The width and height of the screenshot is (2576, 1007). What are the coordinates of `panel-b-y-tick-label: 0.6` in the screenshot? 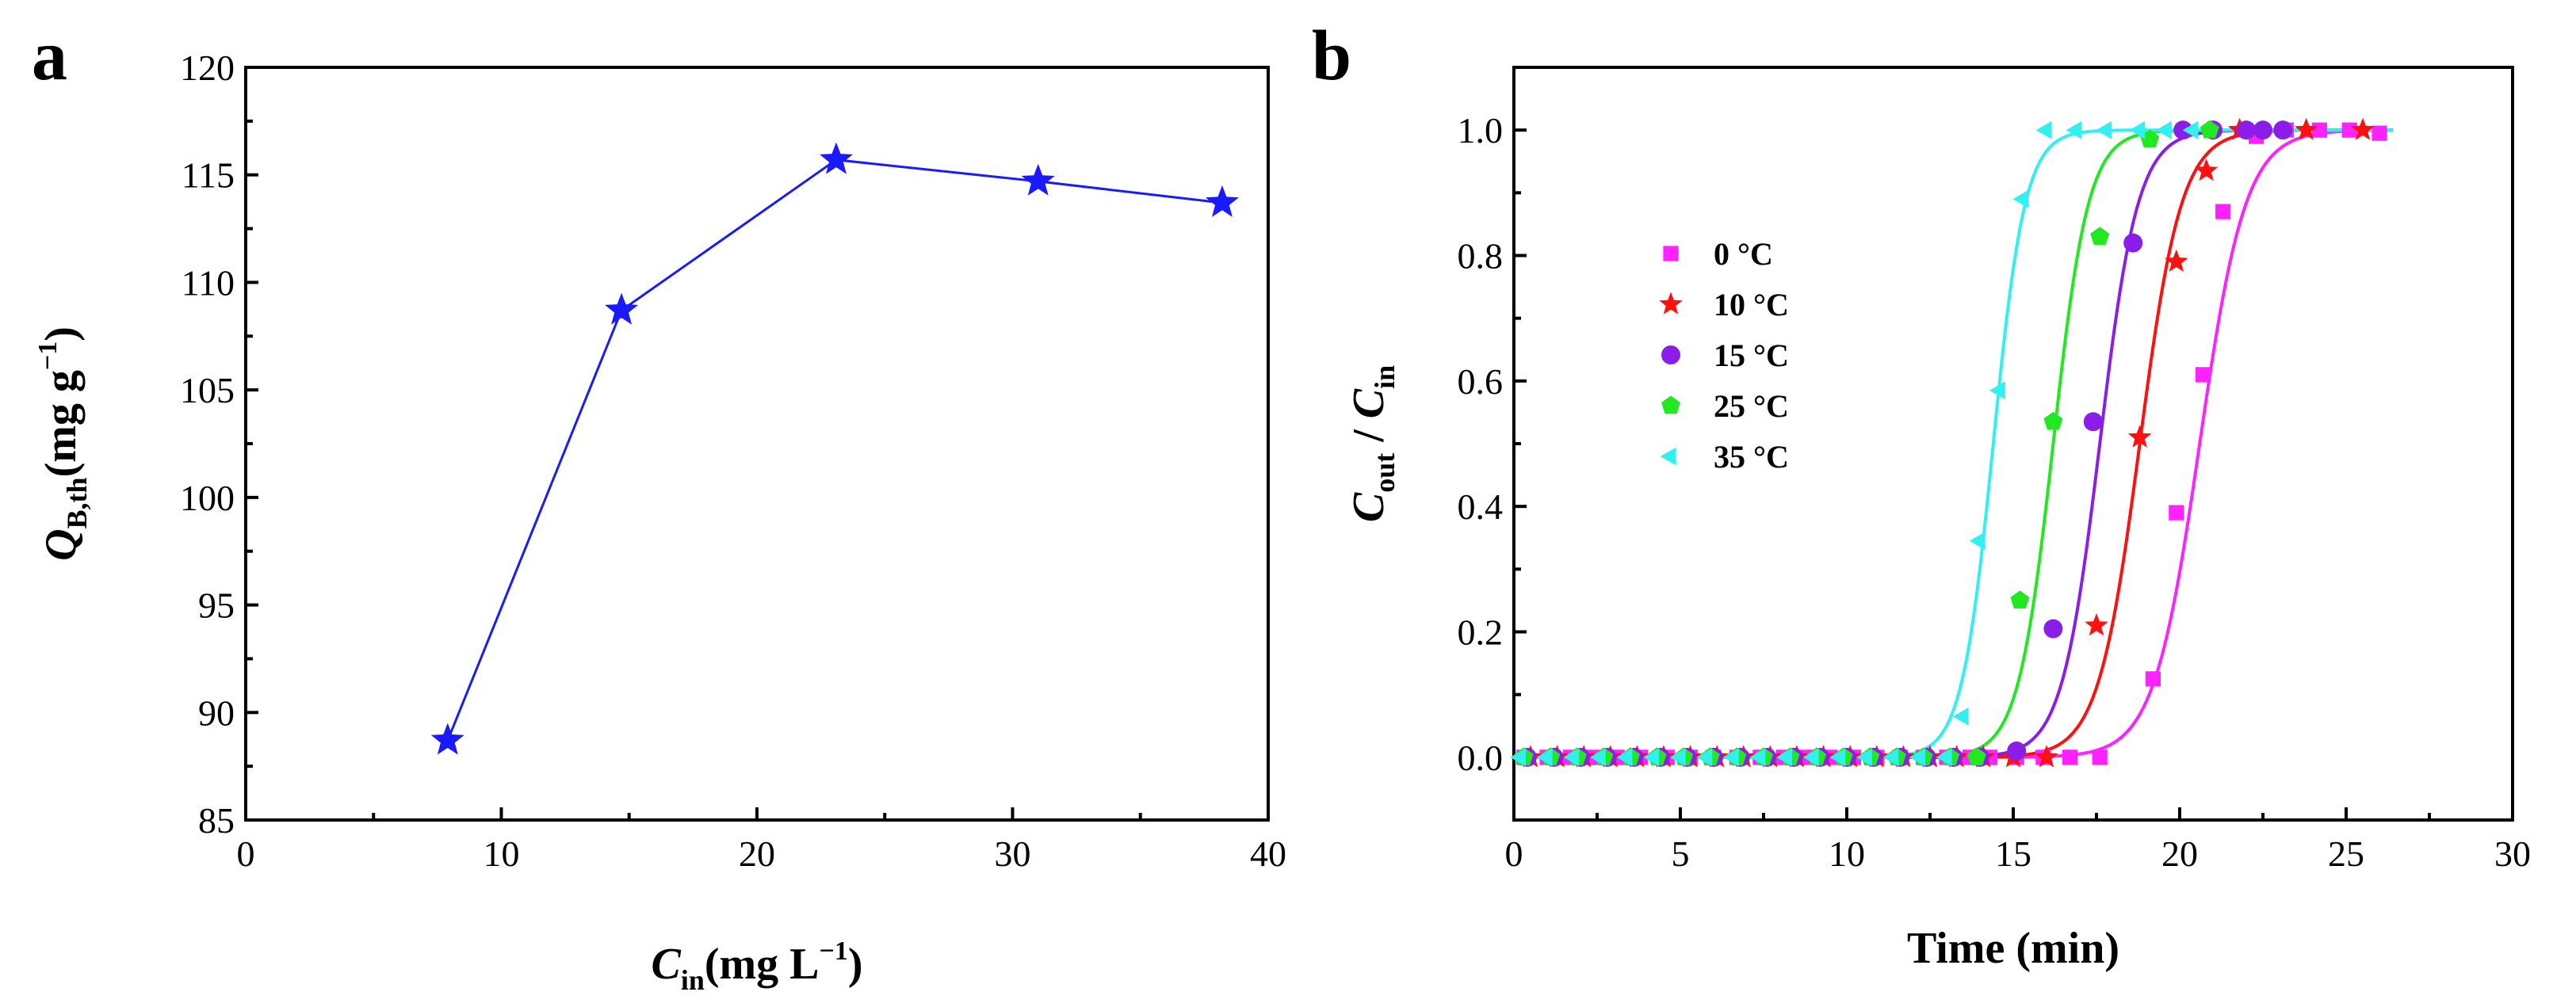 It's located at (1481, 381).